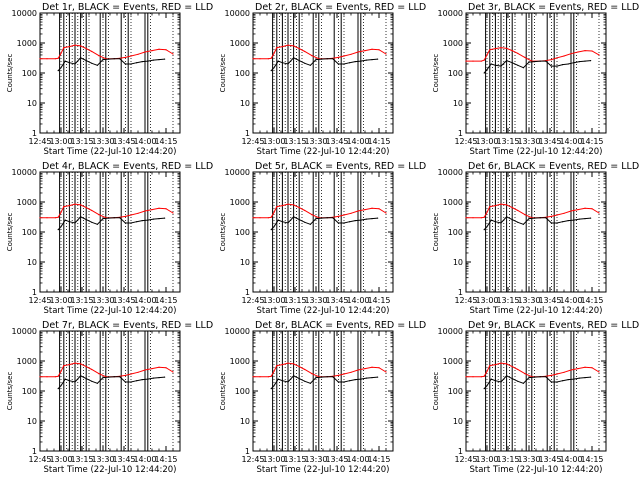  What do you see at coordinates (553, 325) in the screenshot?
I see `panel-title: Det 9r, BLACK = Events, RED = LLD` at bounding box center [553, 325].